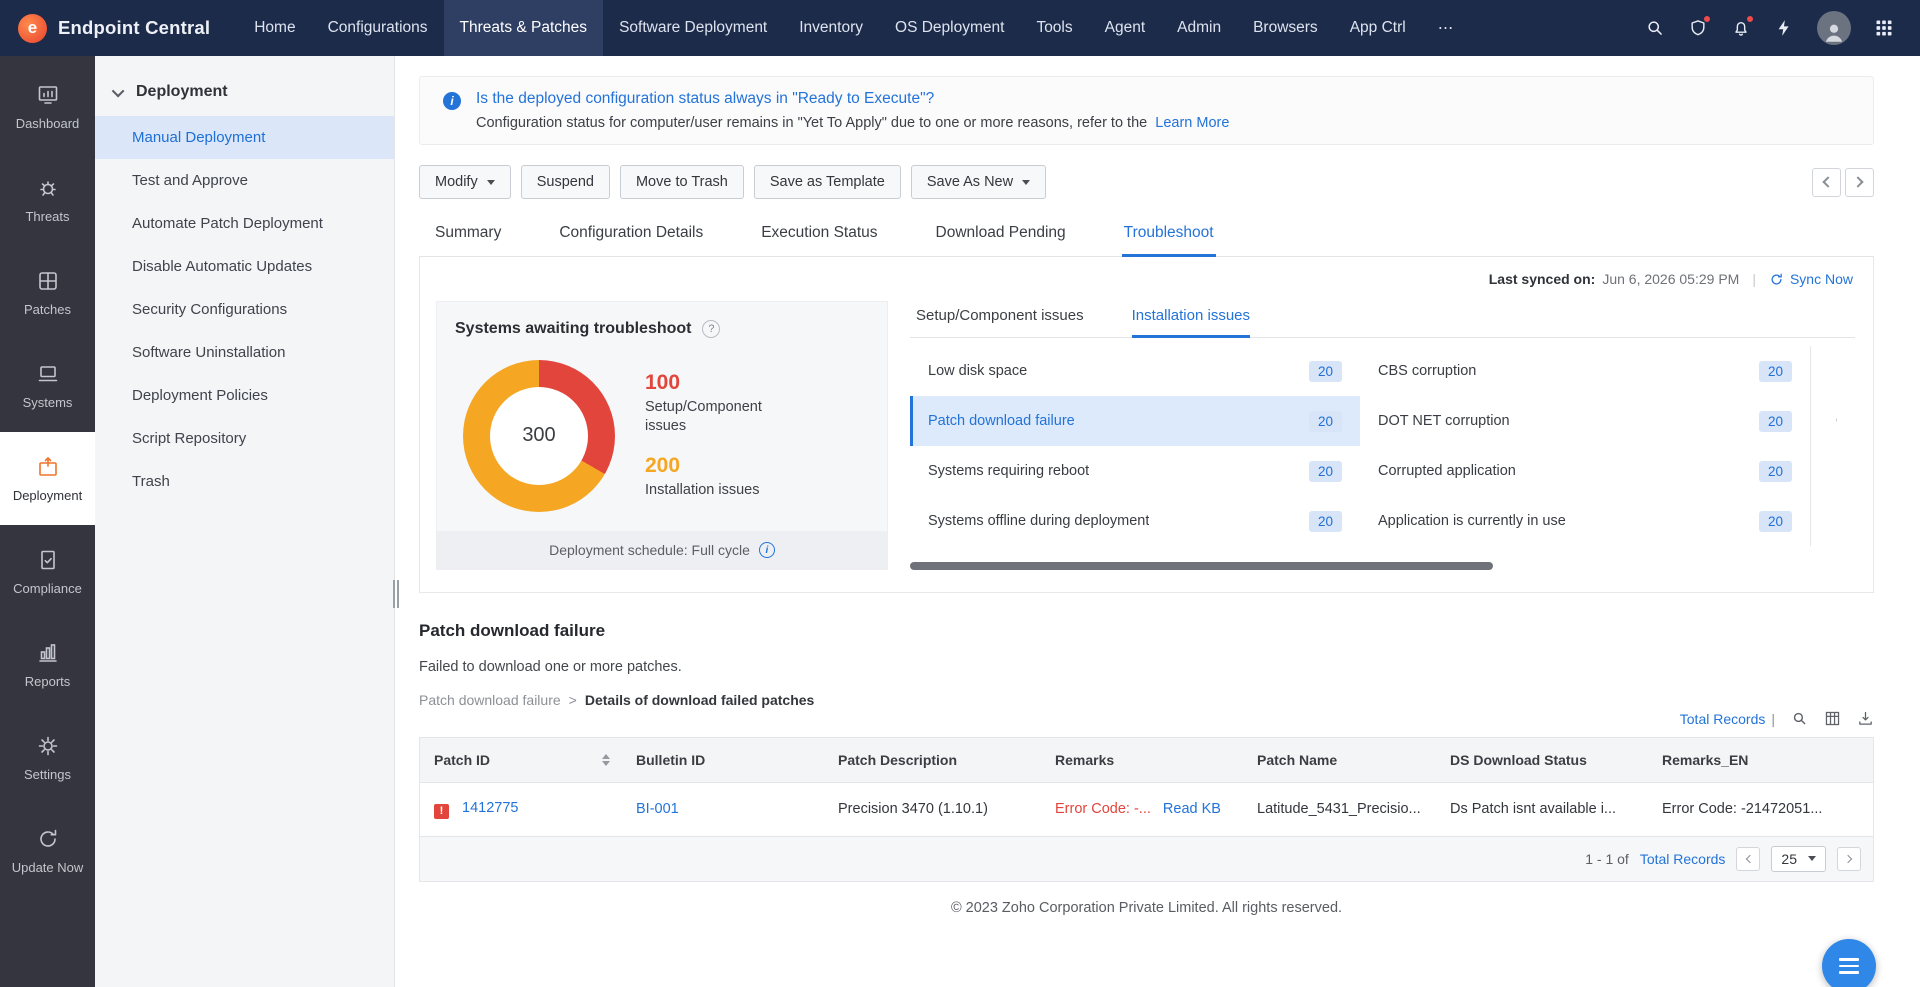 The height and width of the screenshot is (987, 1920). Describe the element at coordinates (702, 489) in the screenshot. I see `legend-label: Installation issues` at that location.